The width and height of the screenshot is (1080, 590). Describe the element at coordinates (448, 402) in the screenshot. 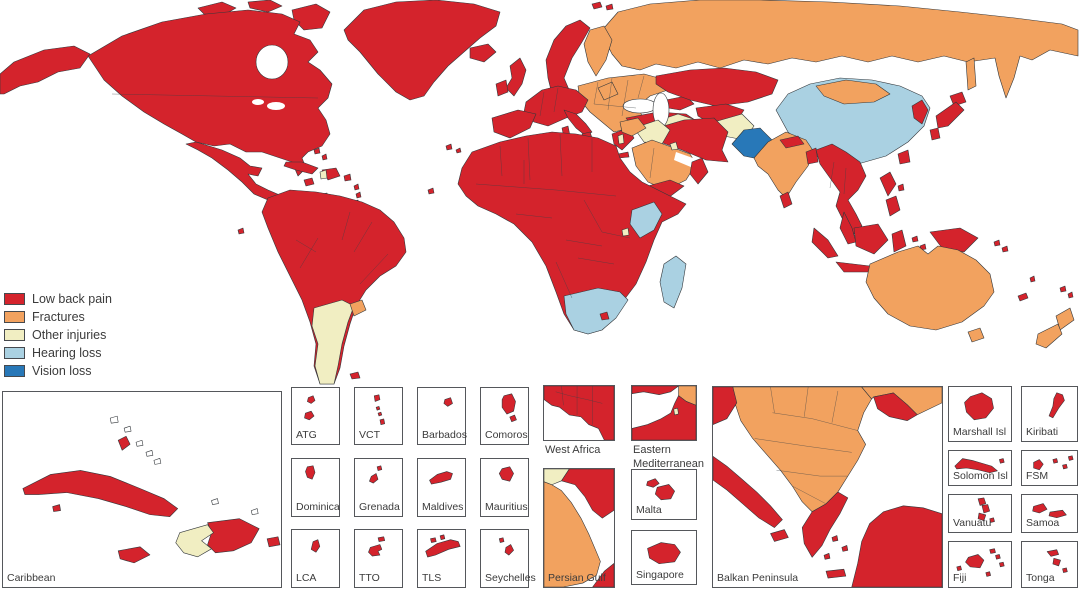

I see `barbados-map` at that location.